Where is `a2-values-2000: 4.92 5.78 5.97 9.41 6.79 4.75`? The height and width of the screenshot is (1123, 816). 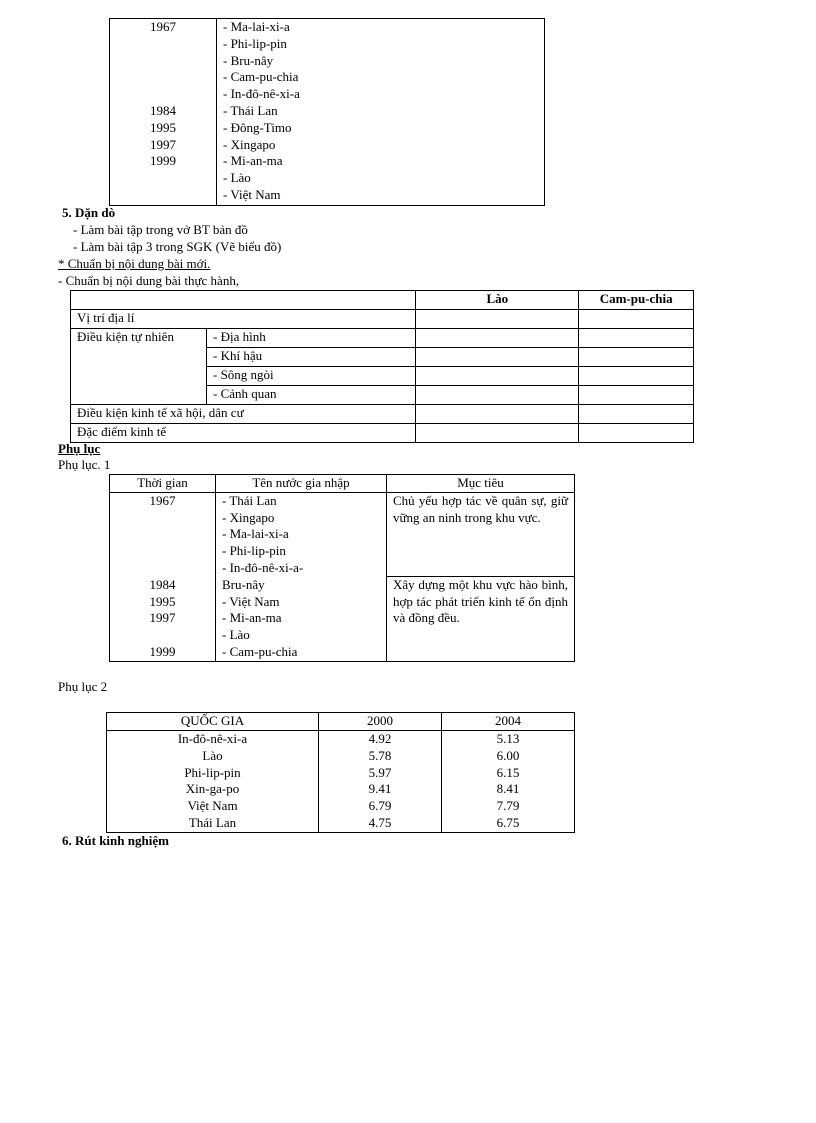
a2-values-2000: 4.92 5.78 5.97 9.41 6.79 4.75 is located at coordinates (380, 781).